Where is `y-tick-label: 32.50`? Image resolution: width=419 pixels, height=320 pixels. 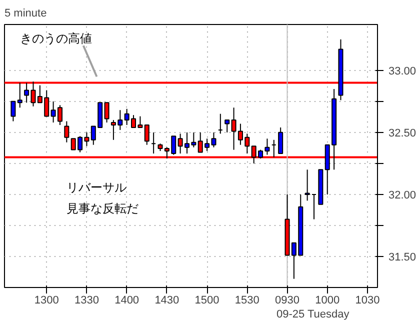
y-tick-label: 32.50 is located at coordinates (402, 133).